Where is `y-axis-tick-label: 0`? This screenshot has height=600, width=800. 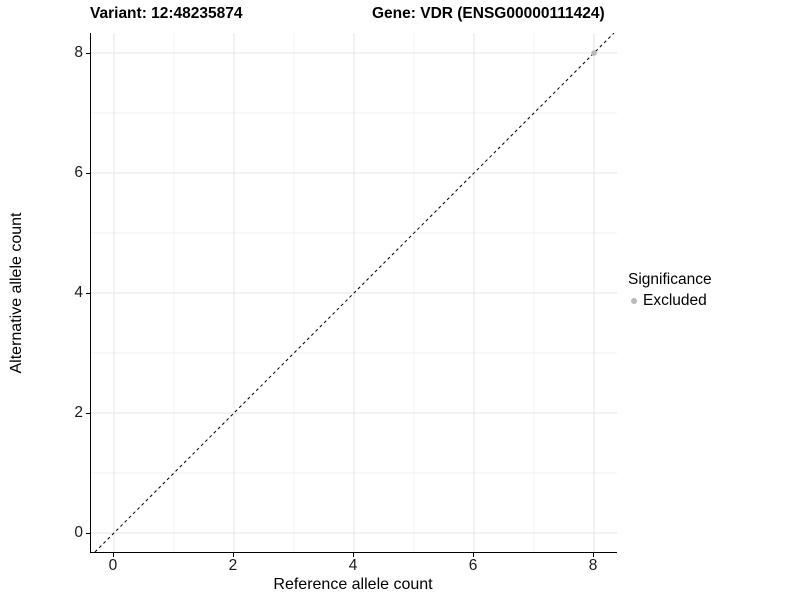 y-axis-tick-label: 0 is located at coordinates (78, 532).